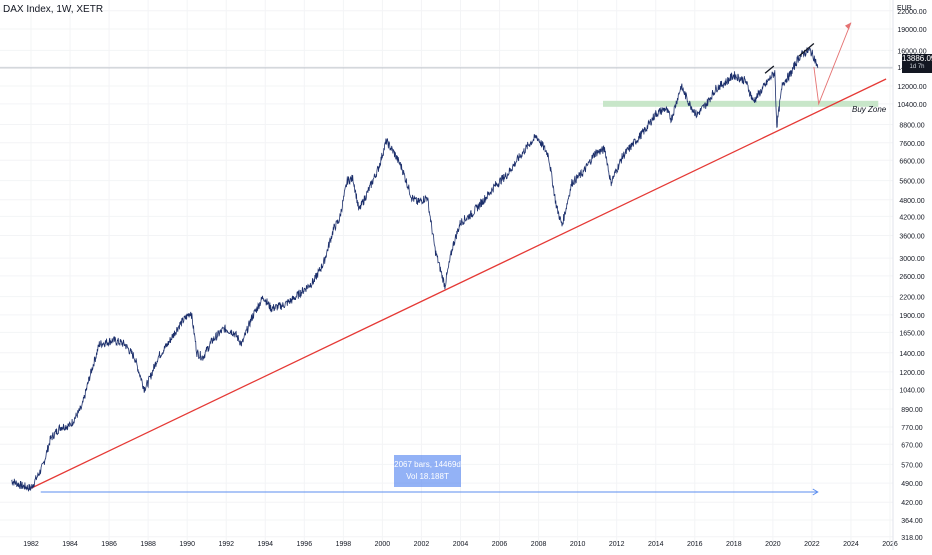 The width and height of the screenshot is (932, 555). I want to click on y-tick-label: 890.00, so click(912, 410).